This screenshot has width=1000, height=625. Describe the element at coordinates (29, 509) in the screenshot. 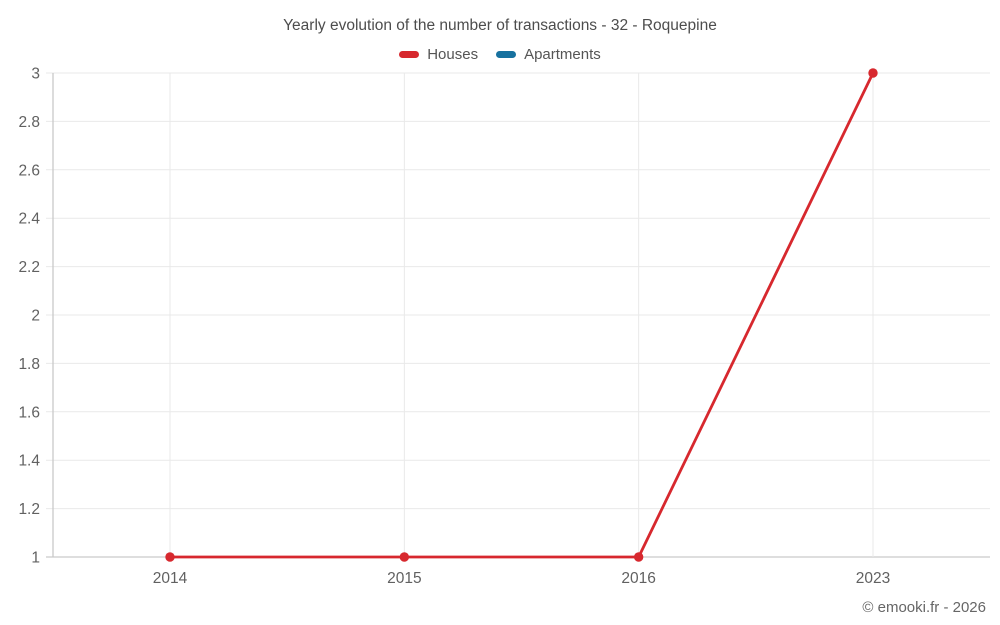

I see `y-tick-label: 1.2` at that location.